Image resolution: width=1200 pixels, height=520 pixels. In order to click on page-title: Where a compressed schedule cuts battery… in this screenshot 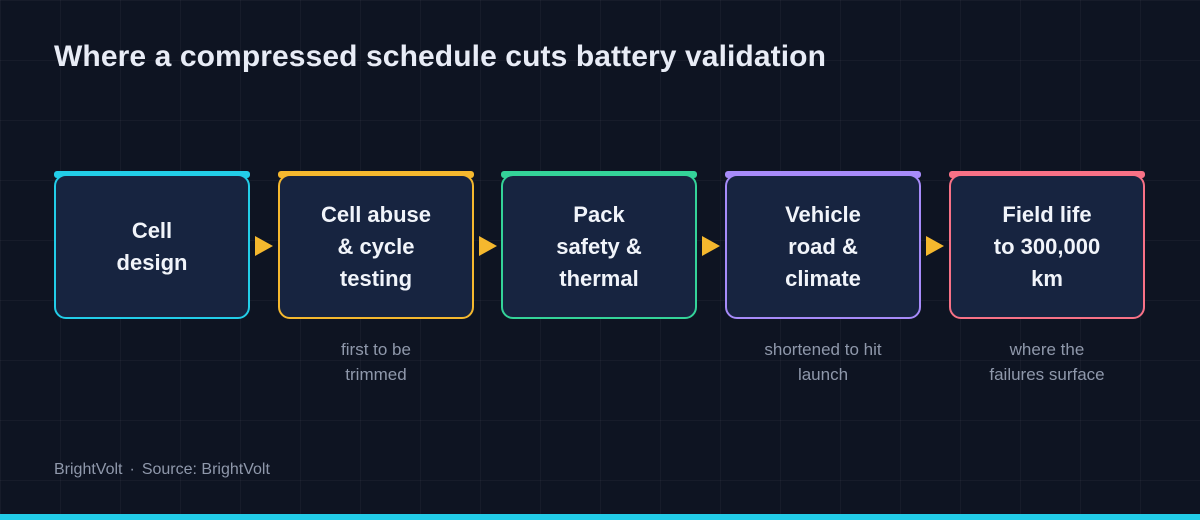, I will do `click(440, 56)`.